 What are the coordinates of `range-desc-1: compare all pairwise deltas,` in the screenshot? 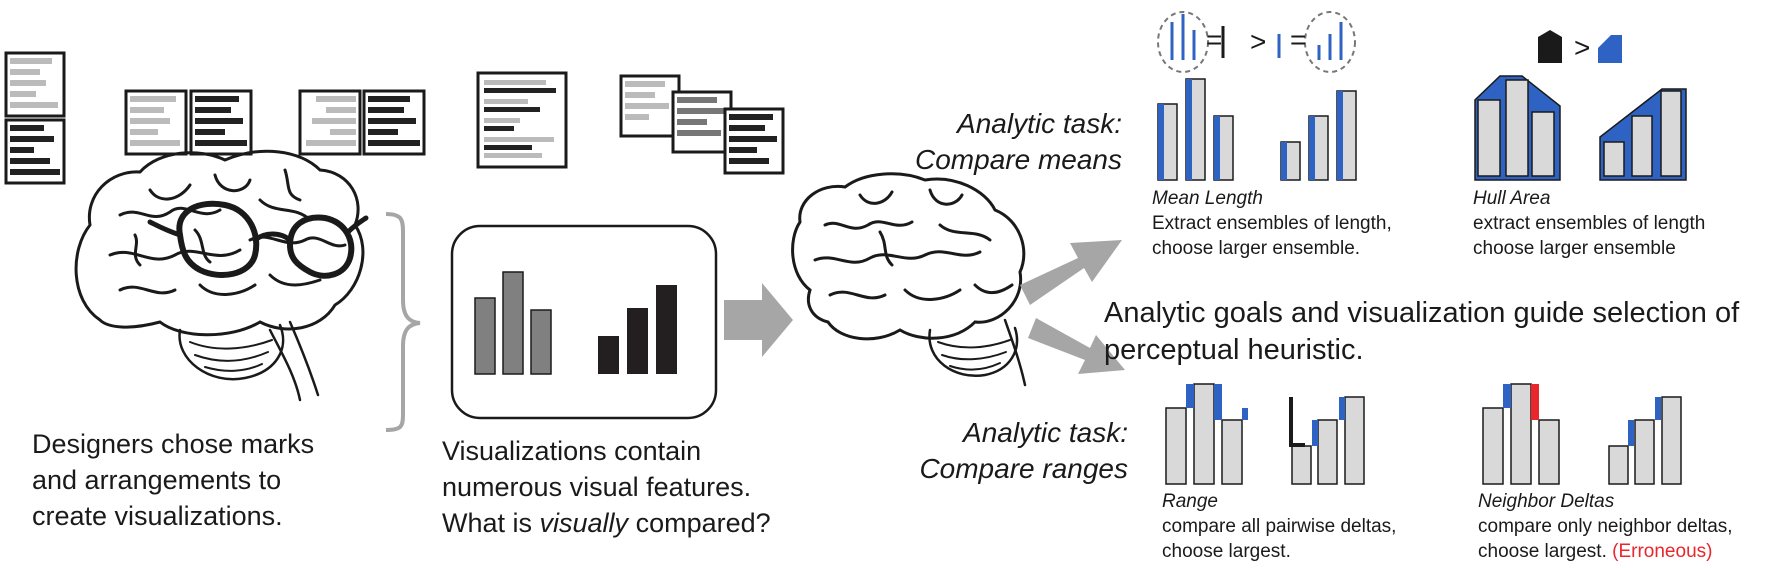 It's located at (1279, 526).